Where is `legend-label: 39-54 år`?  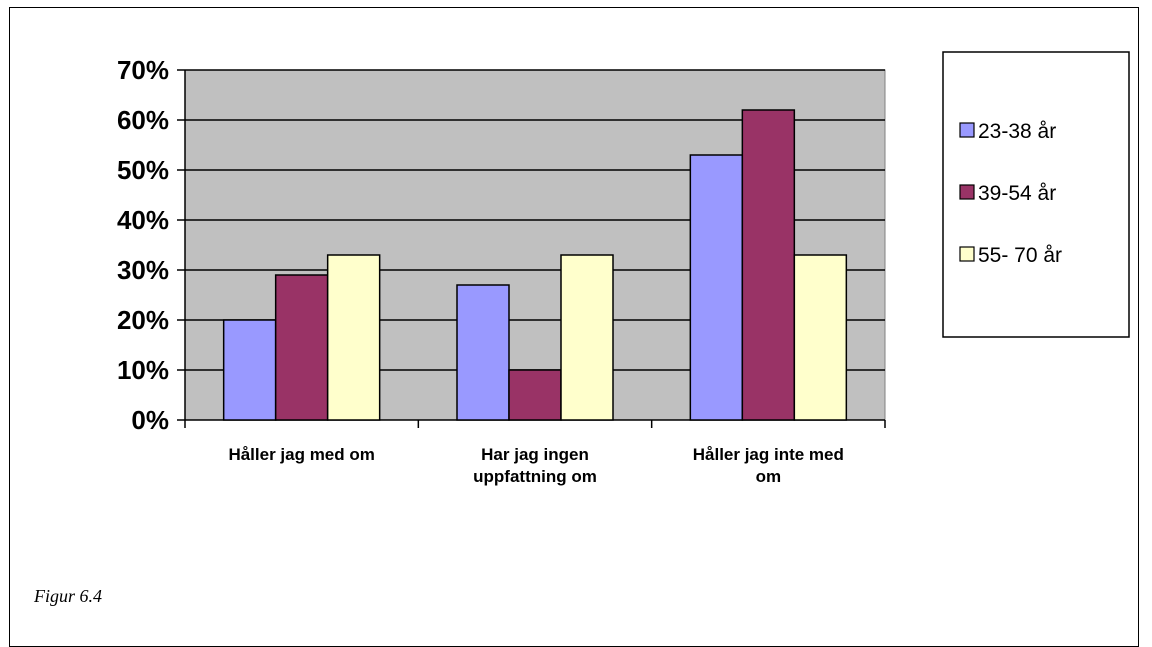 legend-label: 39-54 år is located at coordinates (1017, 193).